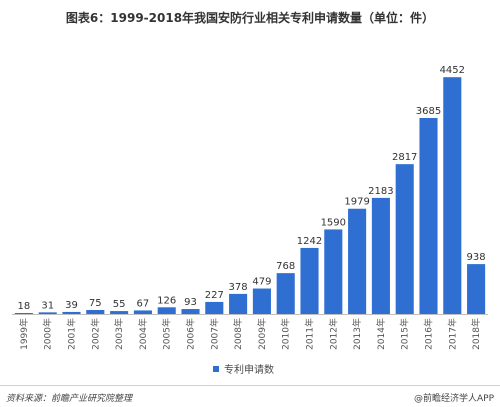  What do you see at coordinates (95, 303) in the screenshot?
I see `bar-value-label: 75` at bounding box center [95, 303].